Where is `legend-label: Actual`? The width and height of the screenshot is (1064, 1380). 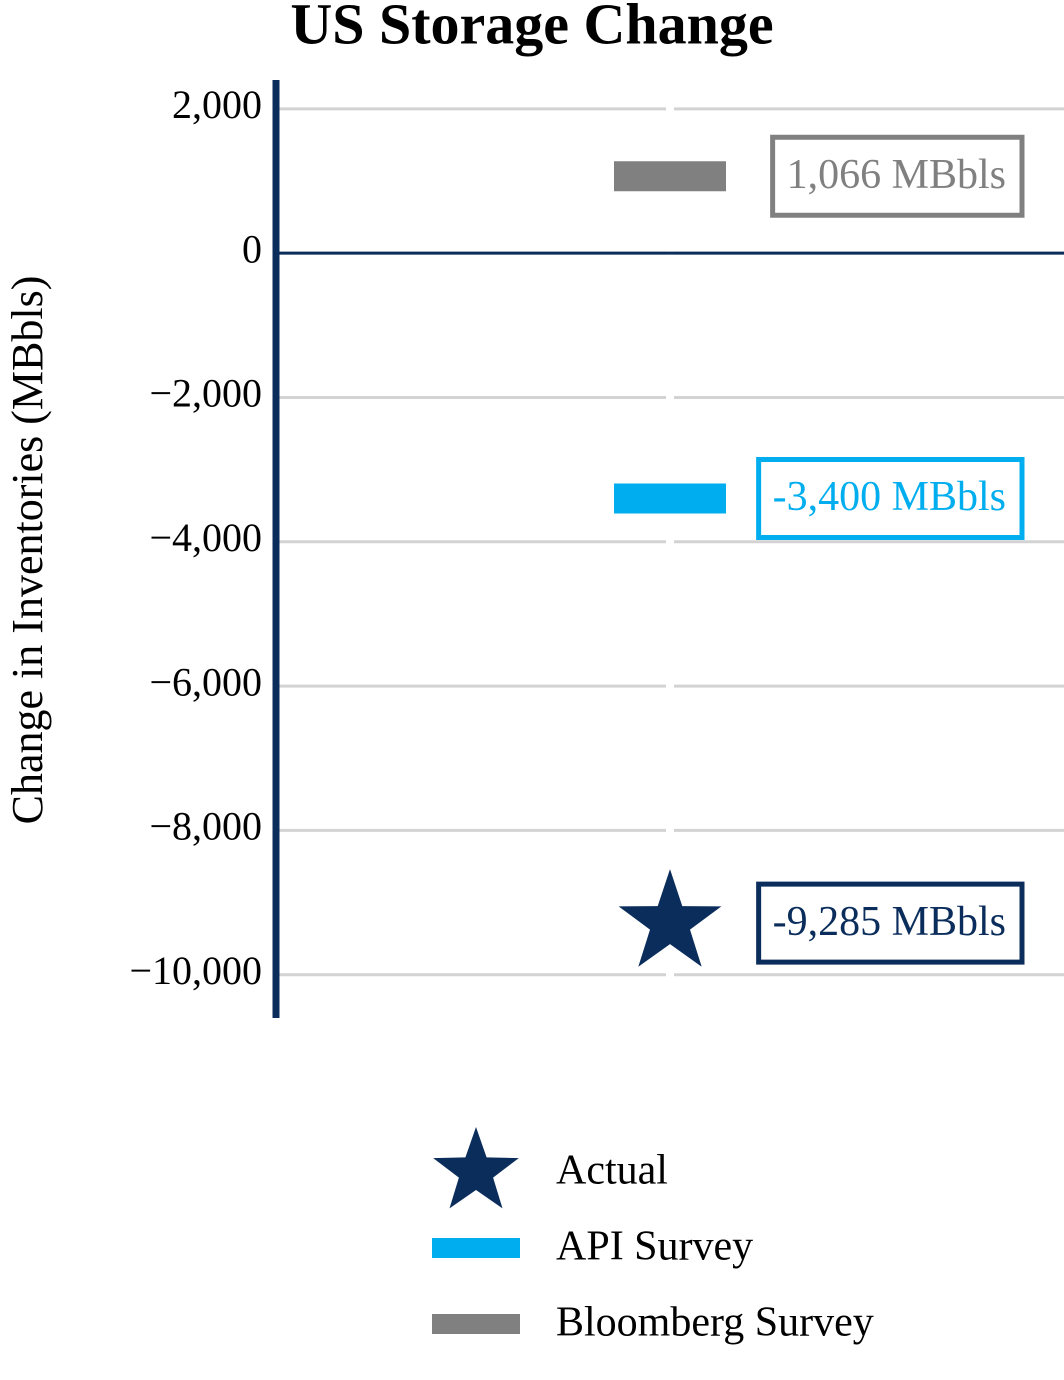
legend-label: Actual is located at coordinates (612, 1171).